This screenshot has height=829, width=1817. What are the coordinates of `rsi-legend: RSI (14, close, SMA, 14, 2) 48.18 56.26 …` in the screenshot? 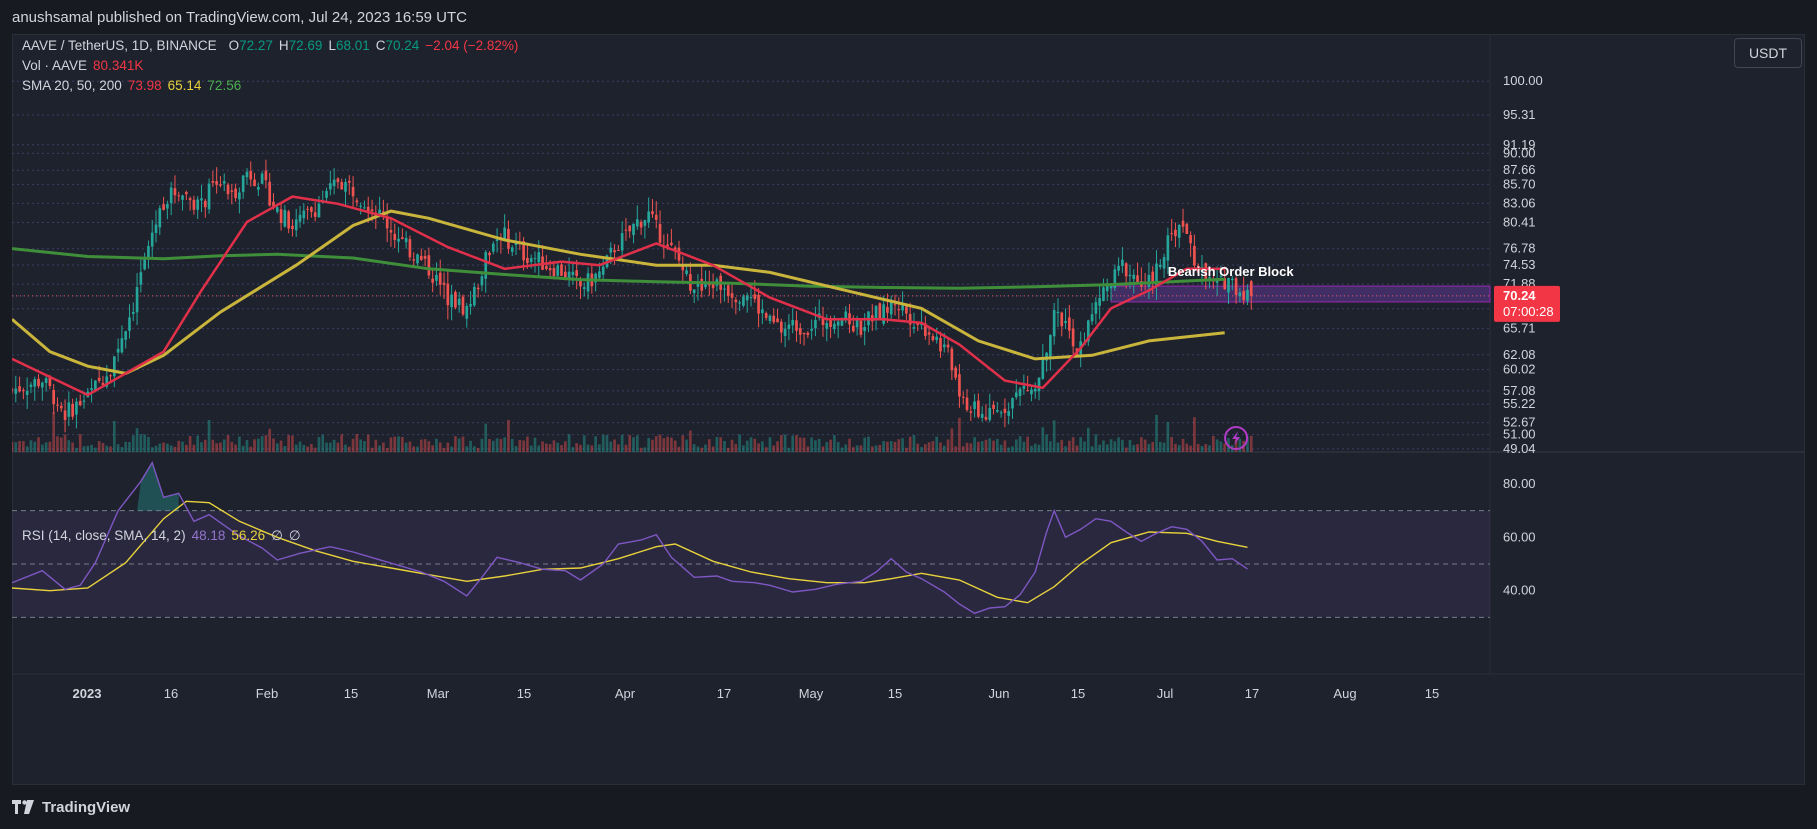 It's located at (161, 536).